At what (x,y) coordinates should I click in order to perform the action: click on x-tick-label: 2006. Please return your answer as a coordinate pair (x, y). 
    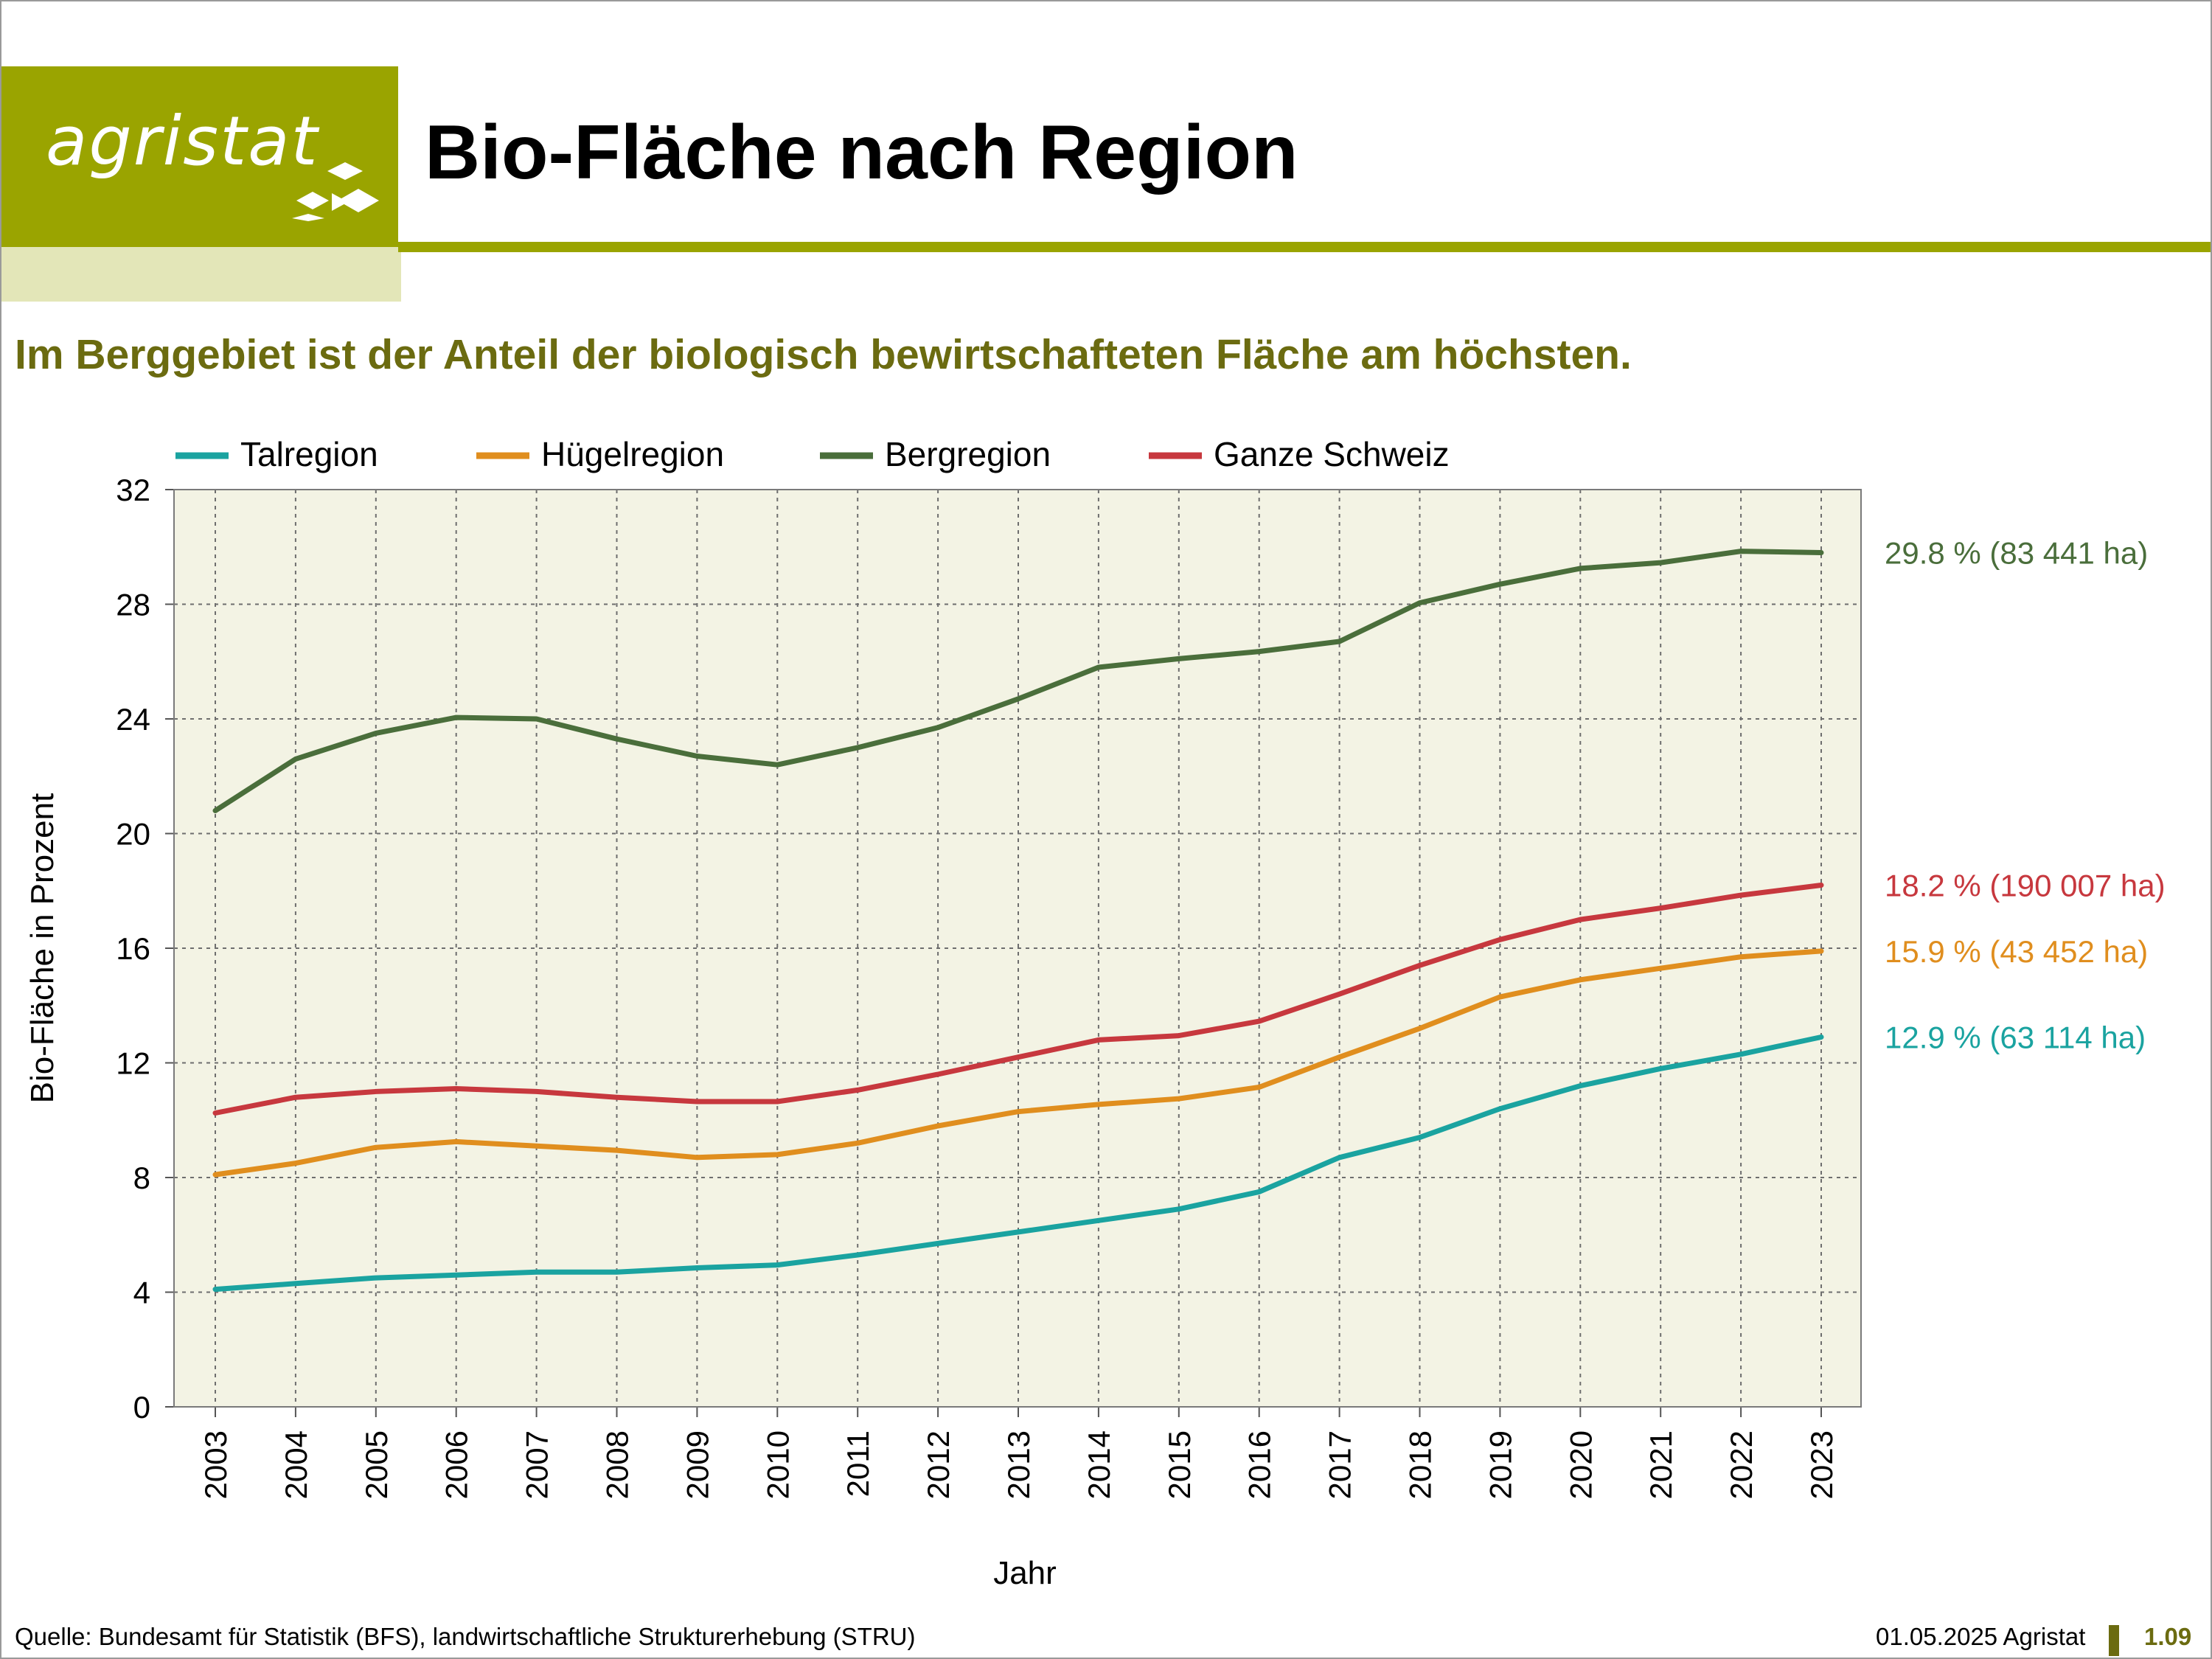
    Looking at the image, I should click on (456, 1464).